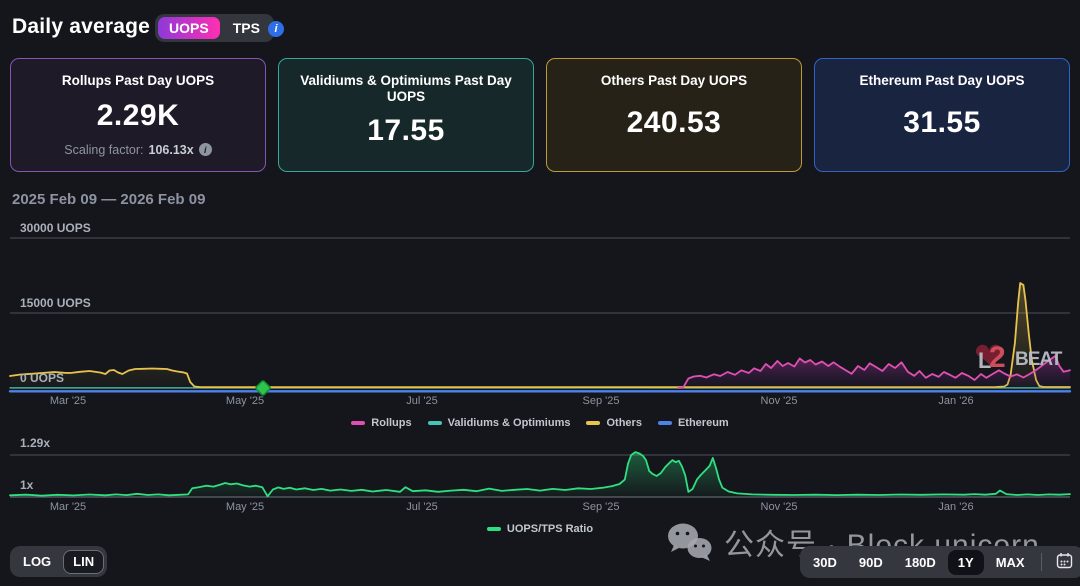 Image resolution: width=1080 pixels, height=586 pixels. Describe the element at coordinates (42, 378) in the screenshot. I see `y-tick-0: 0 UOPS` at that location.